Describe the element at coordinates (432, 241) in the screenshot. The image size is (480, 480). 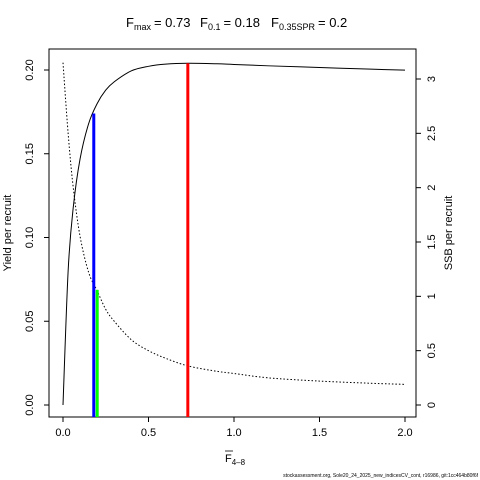
I see `y-right-tick-label: 1.5` at that location.